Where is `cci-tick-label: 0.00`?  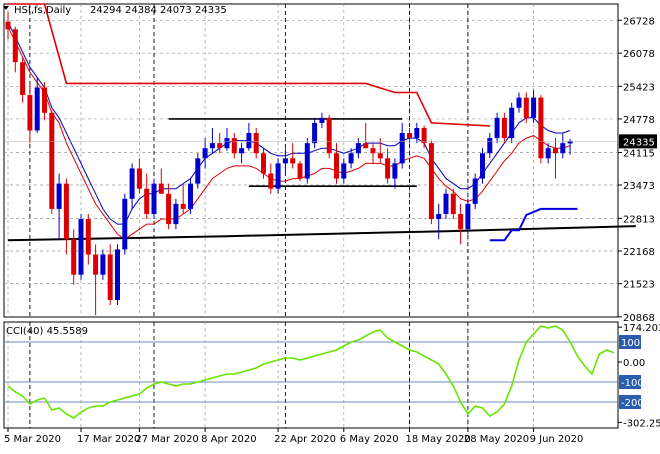
cci-tick-label: 0.00 is located at coordinates (634, 363).